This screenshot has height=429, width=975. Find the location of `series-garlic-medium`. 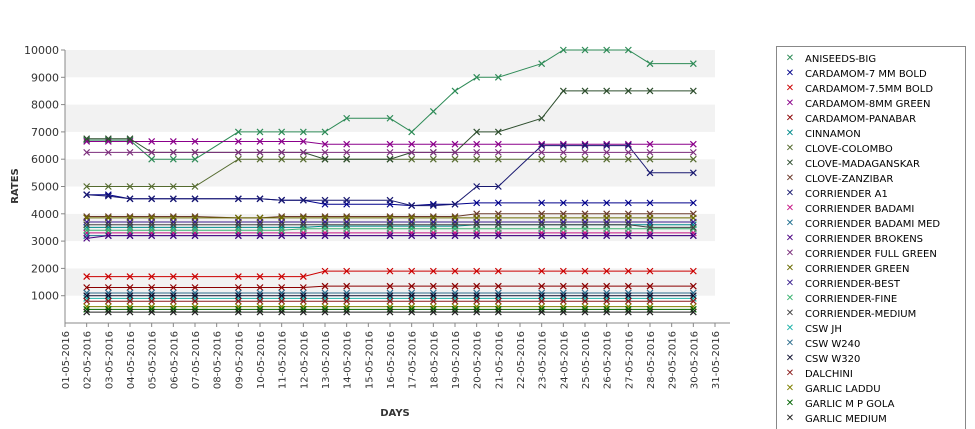

series-garlic-medium is located at coordinates (390, 312).